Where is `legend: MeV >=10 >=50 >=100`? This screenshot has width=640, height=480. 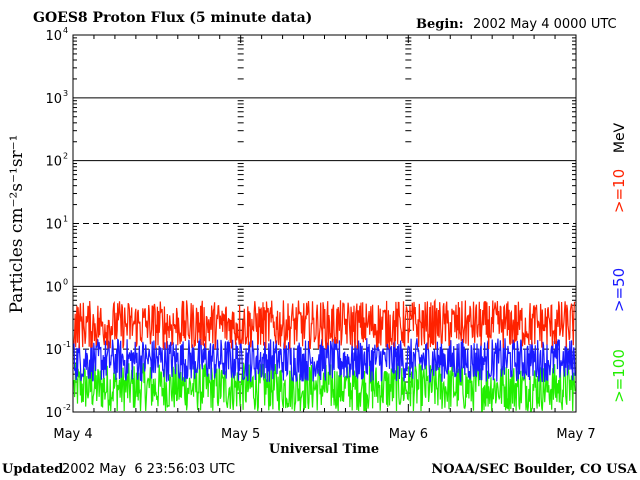 legend: MeV >=10 >=50 >=100 is located at coordinates (619, 262).